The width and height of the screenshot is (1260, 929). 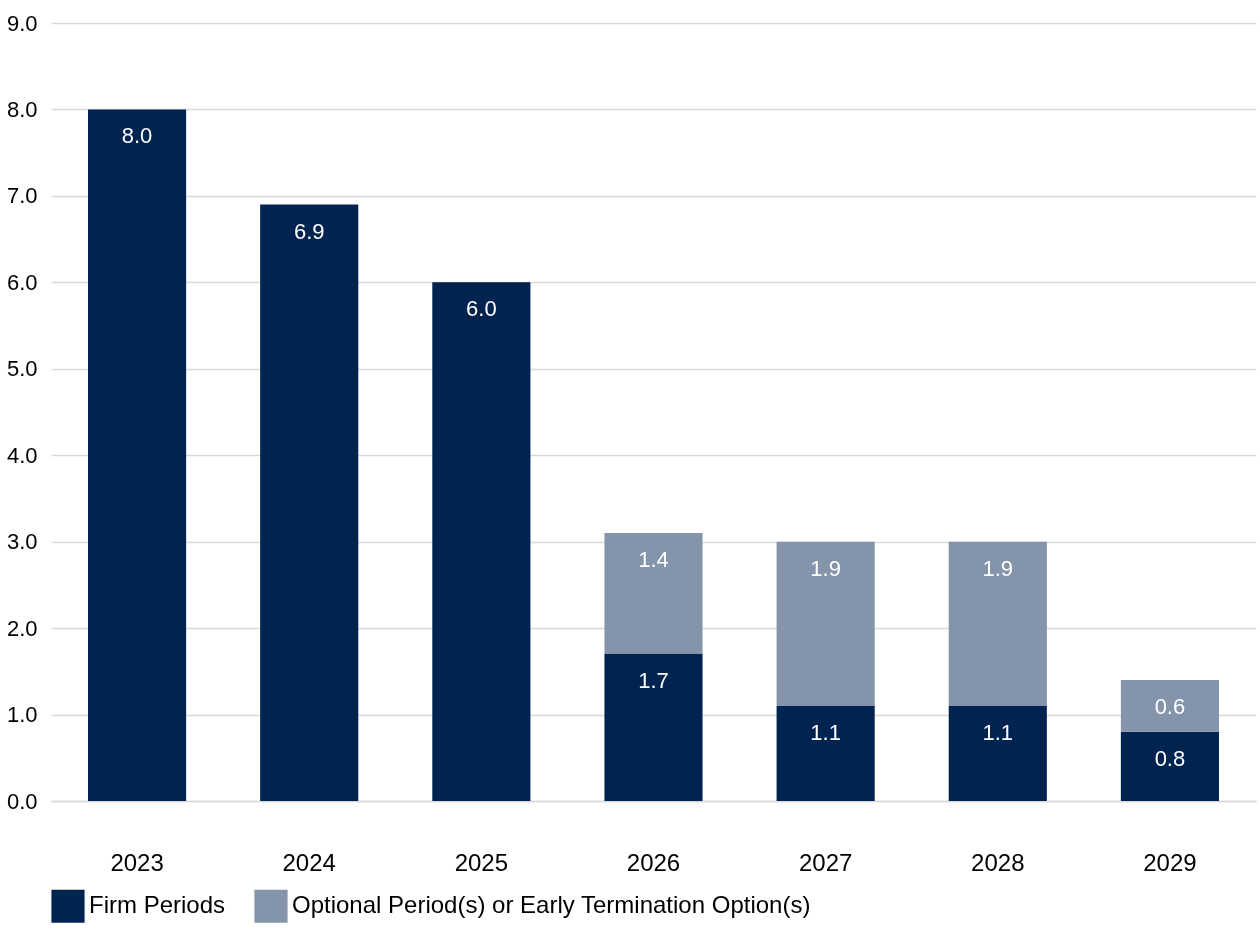 What do you see at coordinates (22, 23) in the screenshot?
I see `y-tick-label: 9.0` at bounding box center [22, 23].